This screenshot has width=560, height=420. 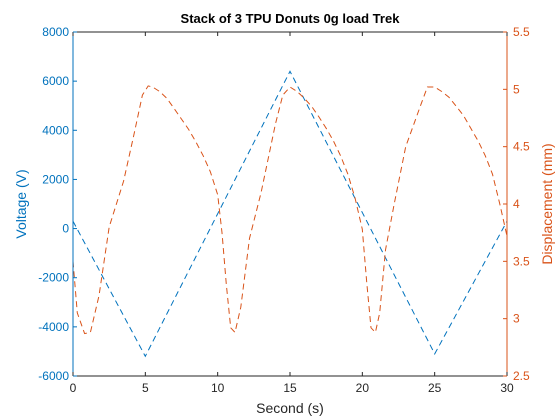 What do you see at coordinates (516, 204) in the screenshot?
I see `y-right-tick-label: 4` at bounding box center [516, 204].